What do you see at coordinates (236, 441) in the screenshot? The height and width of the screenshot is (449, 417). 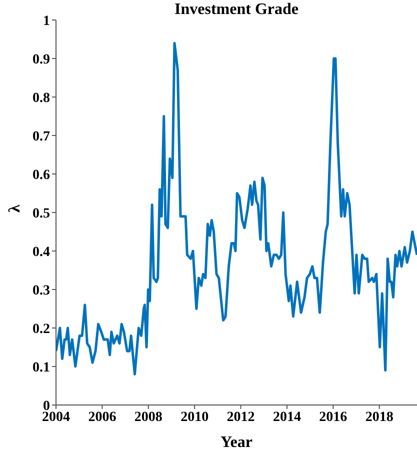 I see `x-axis-title: Year` at bounding box center [236, 441].